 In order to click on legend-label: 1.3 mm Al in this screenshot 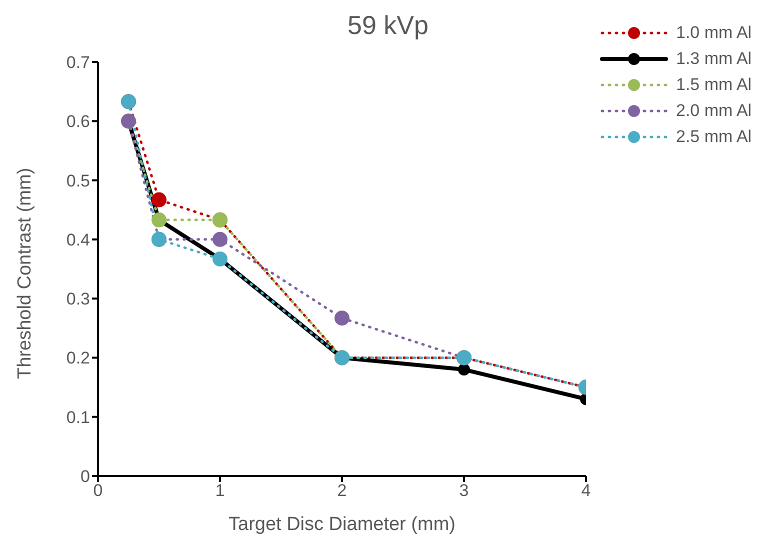, I will do `click(714, 59)`.